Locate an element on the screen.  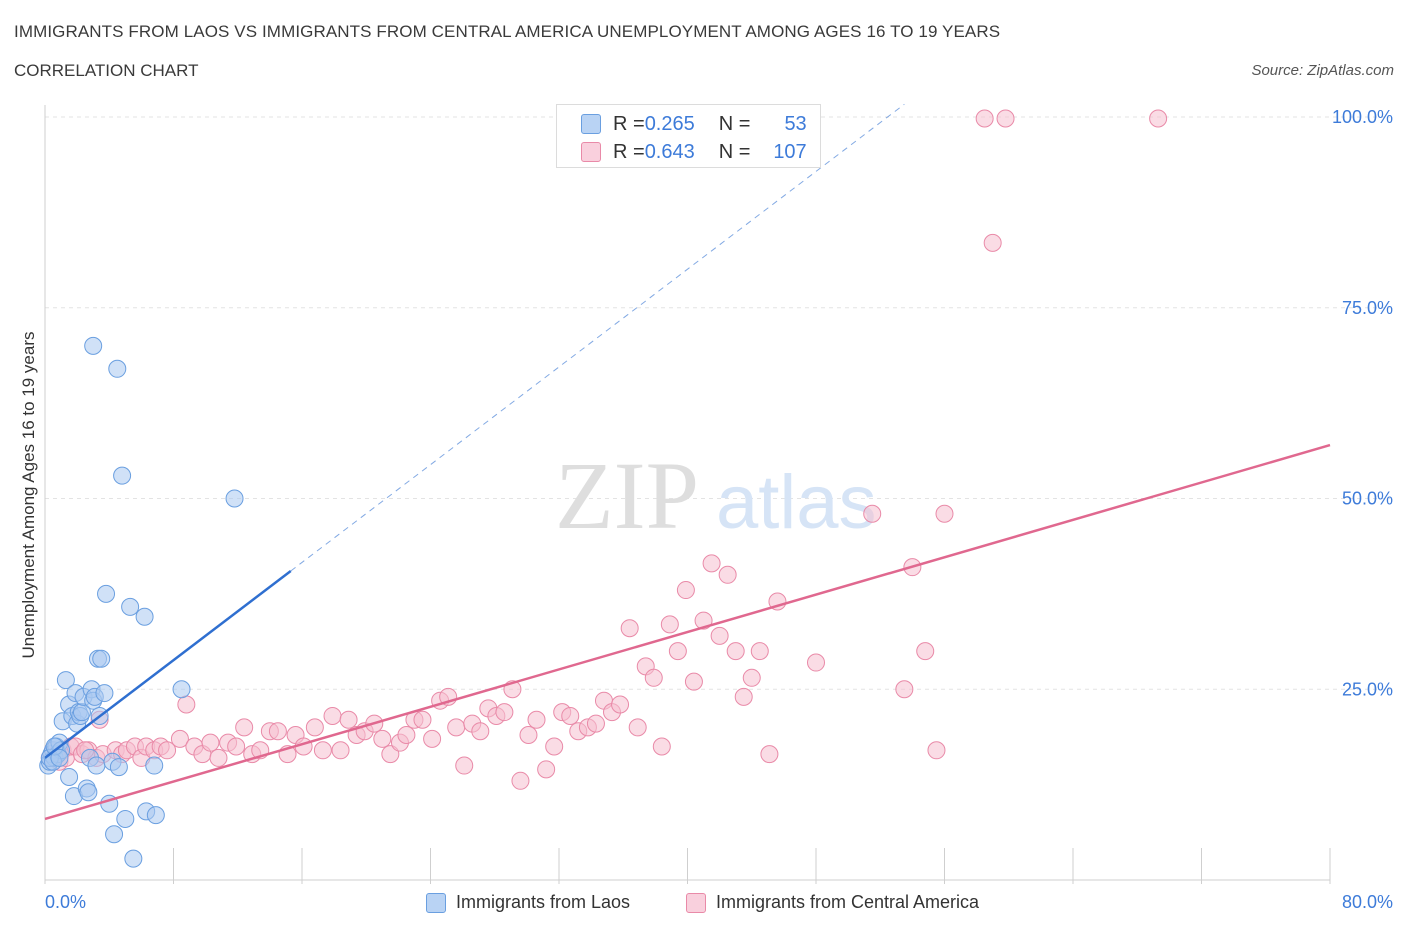
legend-label-laos: Immigrants from Laos is located at coordinates (543, 902).